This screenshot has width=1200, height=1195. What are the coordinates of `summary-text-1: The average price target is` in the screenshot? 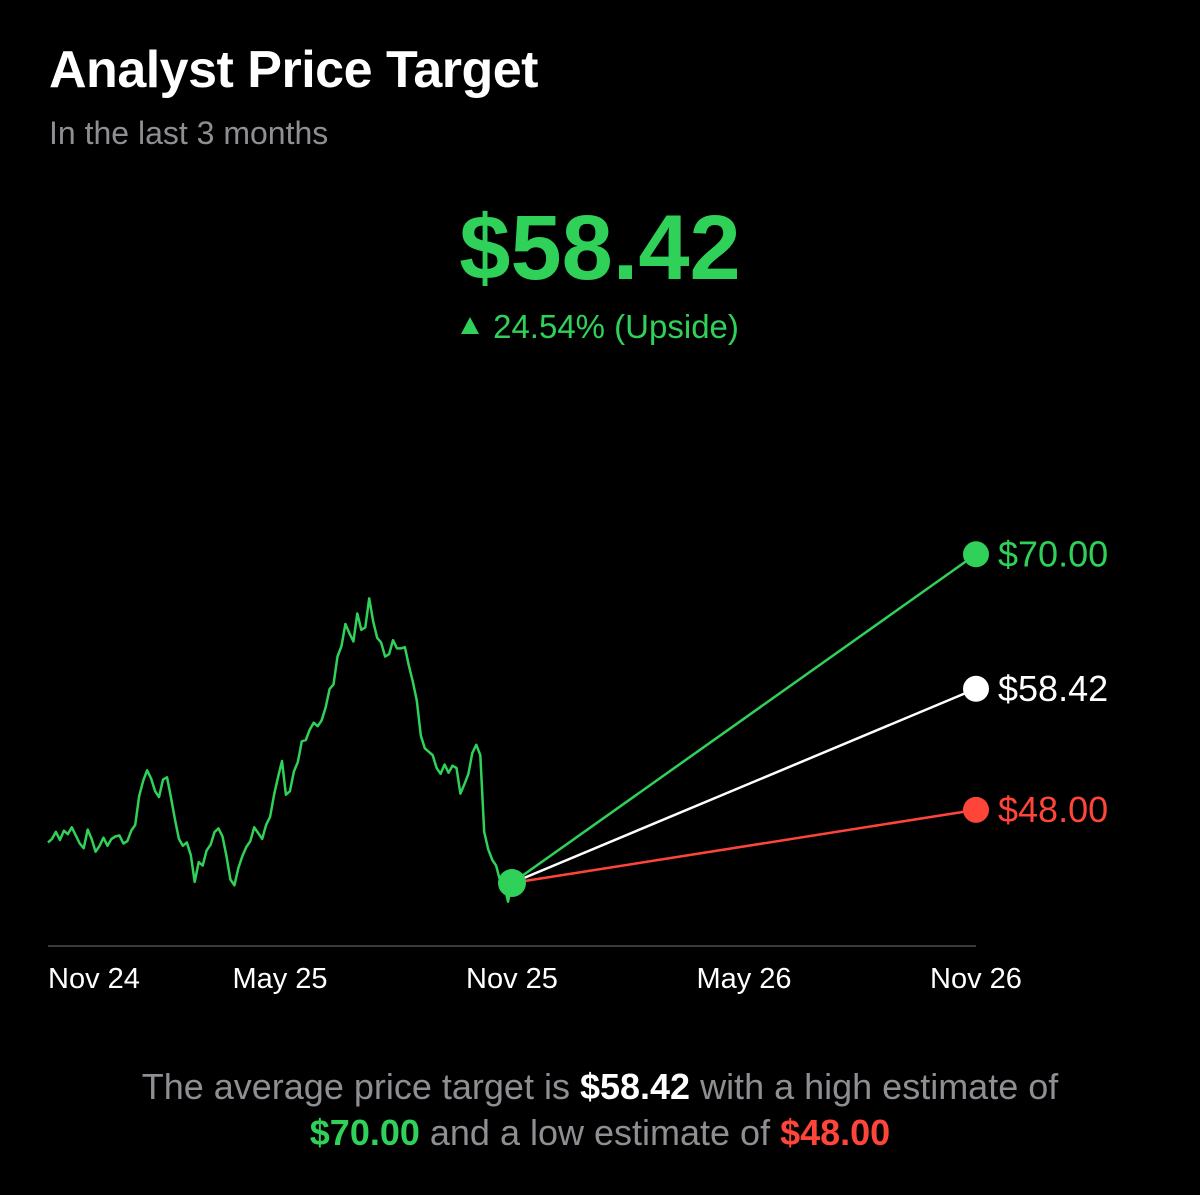 It's located at (360, 1086).